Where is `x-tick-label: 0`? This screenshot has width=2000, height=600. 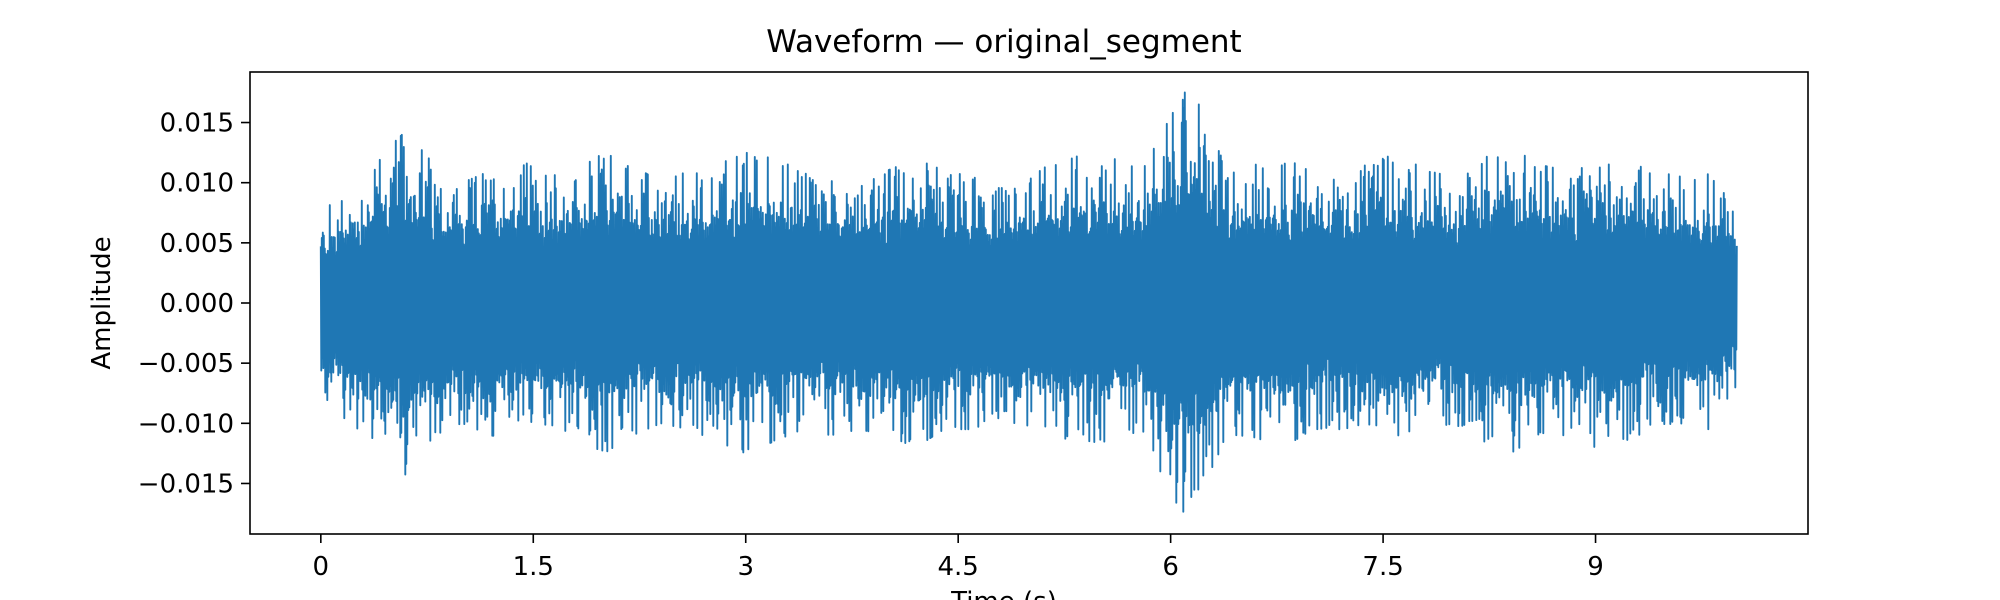 x-tick-label: 0 is located at coordinates (321, 567).